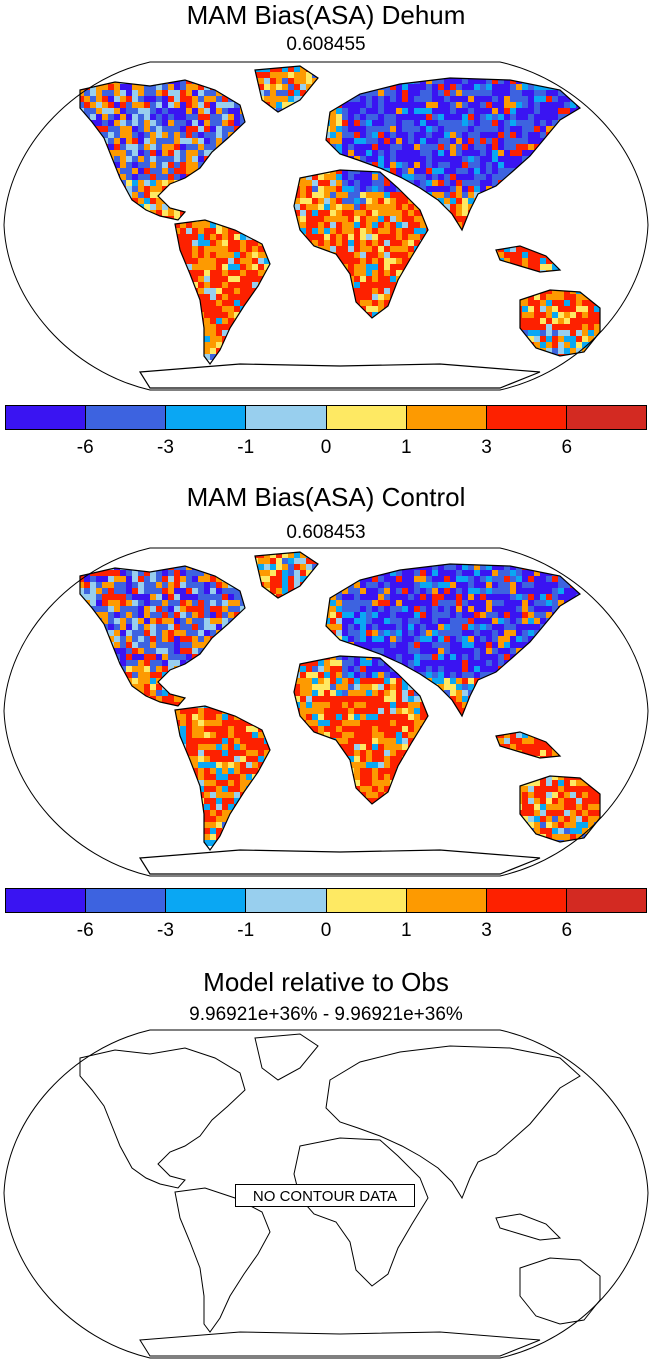 The image size is (652, 1362). I want to click on panel-1-subtitle: 0.608455, so click(326, 44).